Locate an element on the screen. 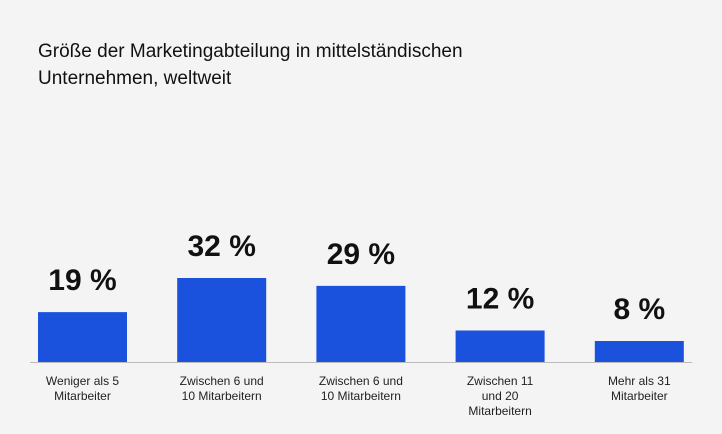 The height and width of the screenshot is (434, 722). x-tick-label: Mehr als 31 Mitarbeiter is located at coordinates (639, 388).